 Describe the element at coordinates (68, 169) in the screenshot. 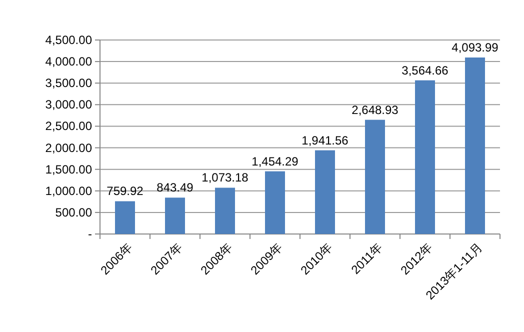

I see `y-tick-label: 1,500.00` at that location.